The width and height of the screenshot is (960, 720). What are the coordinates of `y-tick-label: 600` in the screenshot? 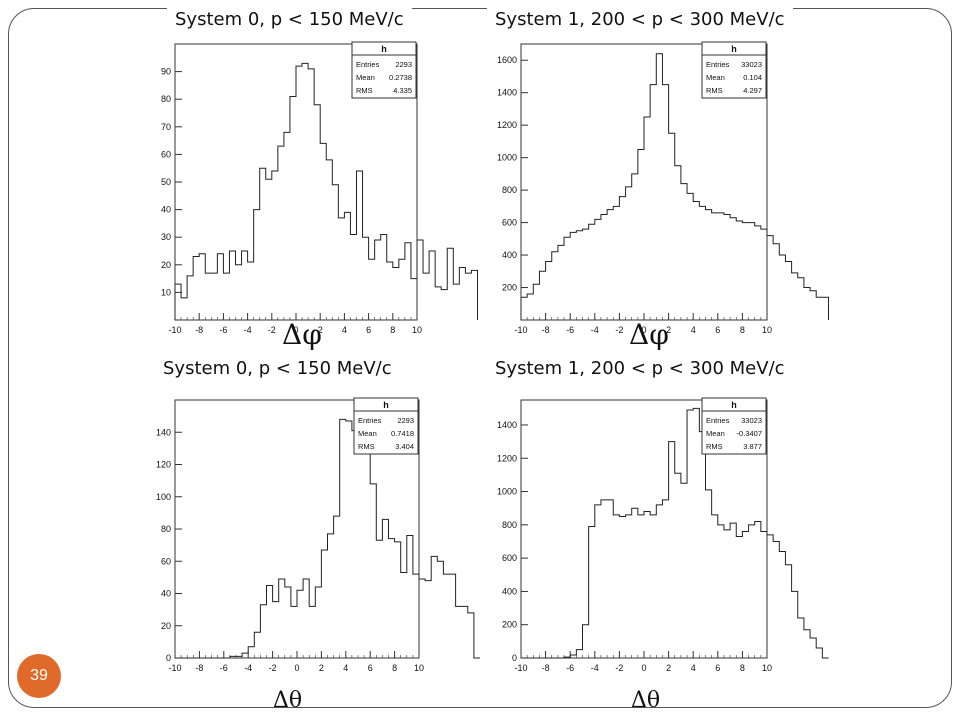 It's located at (509, 223).